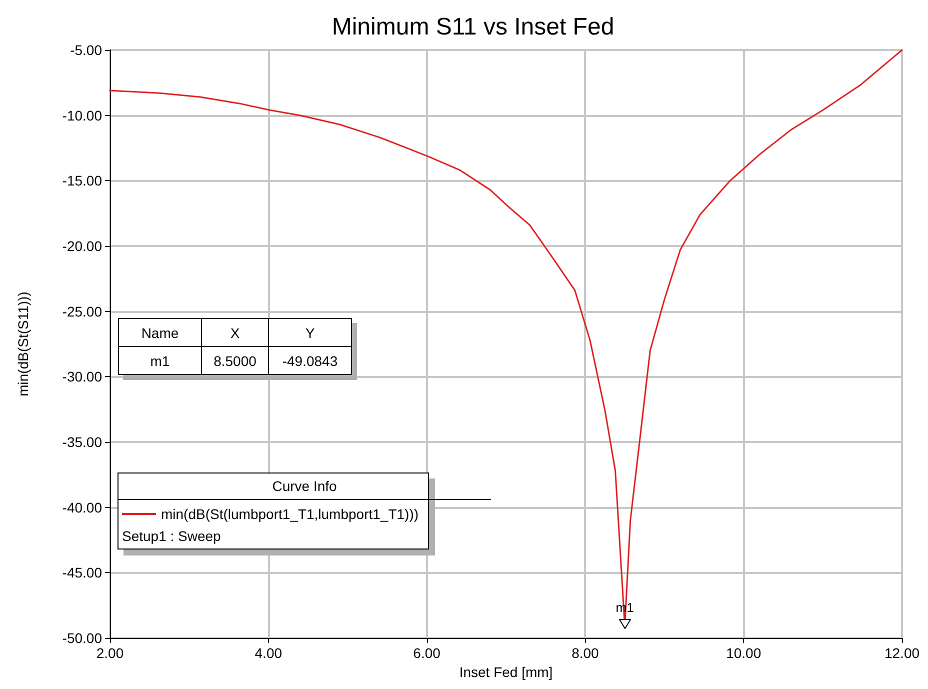 The image size is (928, 689). Describe the element at coordinates (160, 332) in the screenshot. I see `annotation: Name` at that location.